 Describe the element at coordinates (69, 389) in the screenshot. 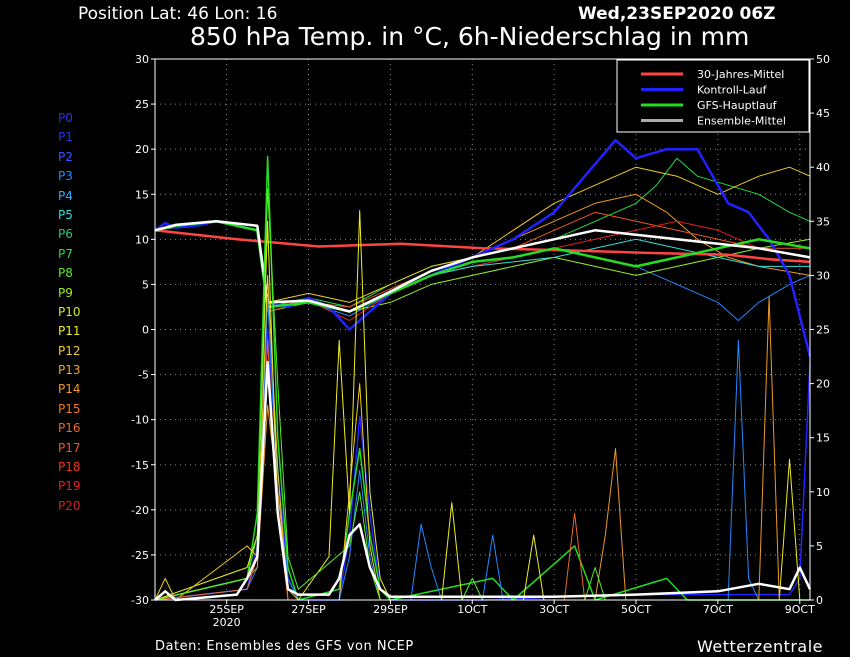

I see `member-label: P14` at that location.